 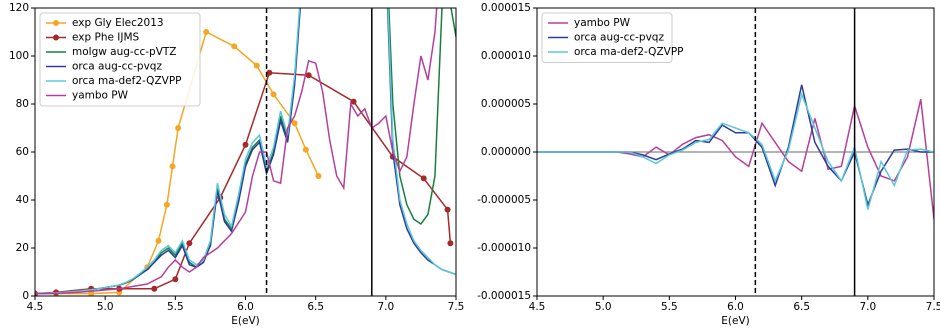 What do you see at coordinates (124, 52) in the screenshot?
I see `legend-label: molgw aug-cc-pVTZ` at bounding box center [124, 52].